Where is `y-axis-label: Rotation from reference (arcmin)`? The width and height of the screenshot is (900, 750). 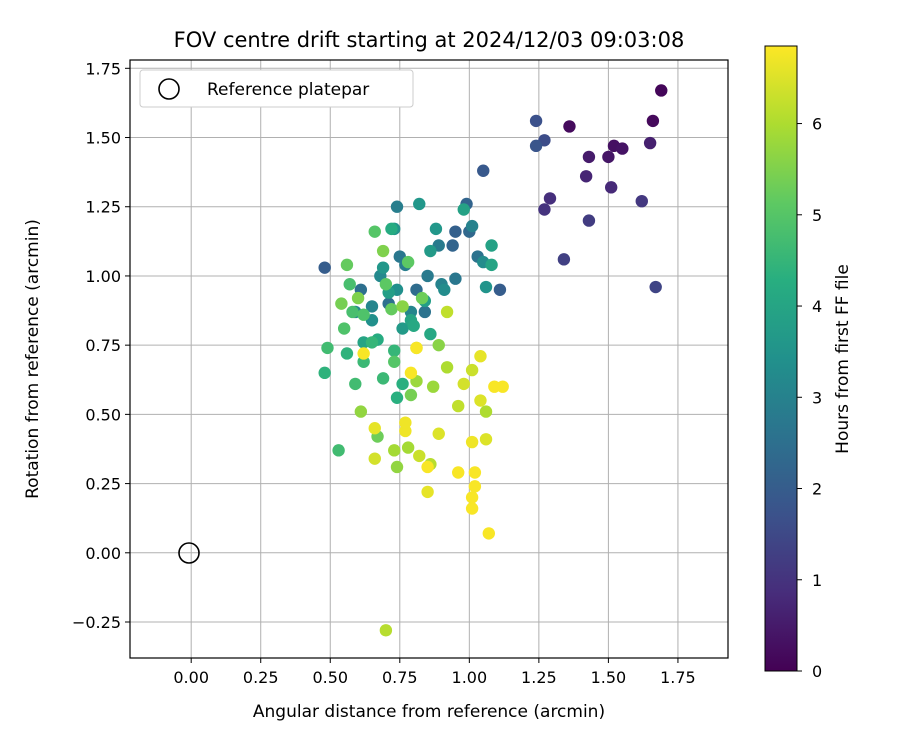 y-axis-label: Rotation from reference (arcmin) is located at coordinates (33, 359).